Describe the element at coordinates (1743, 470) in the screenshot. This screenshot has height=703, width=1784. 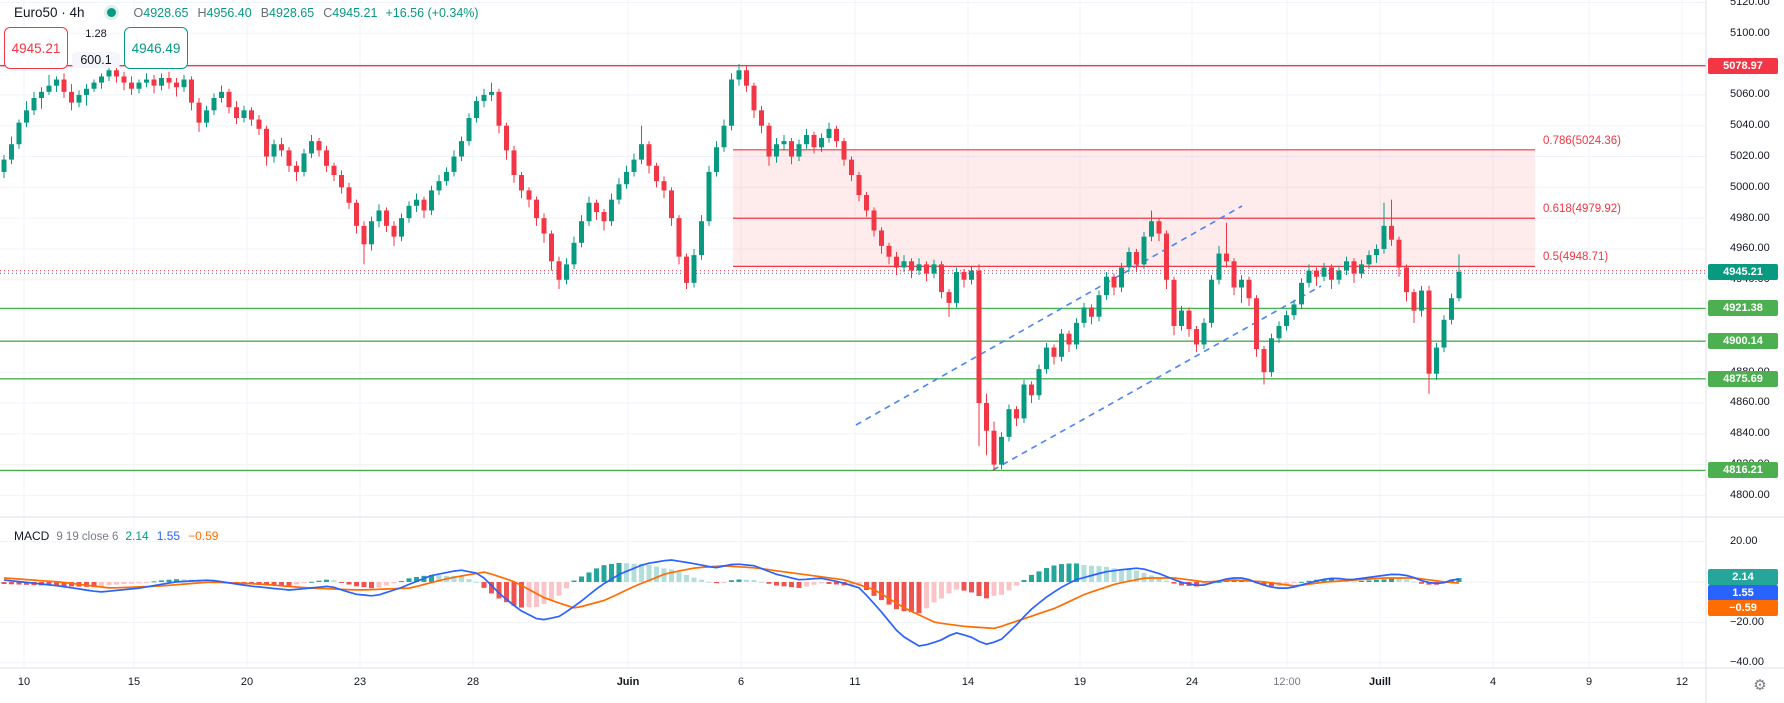
I see `level-badge: 4816.21` at that location.